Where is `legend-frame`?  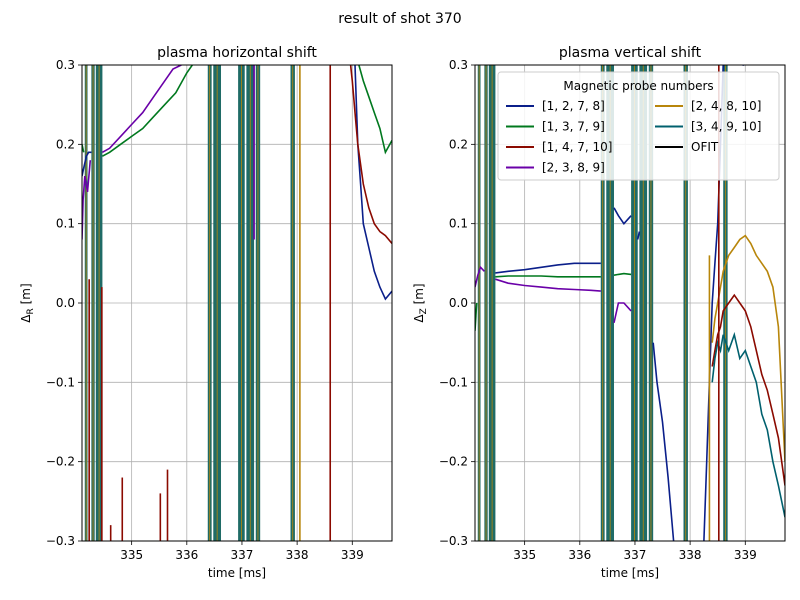 legend-frame is located at coordinates (638, 126).